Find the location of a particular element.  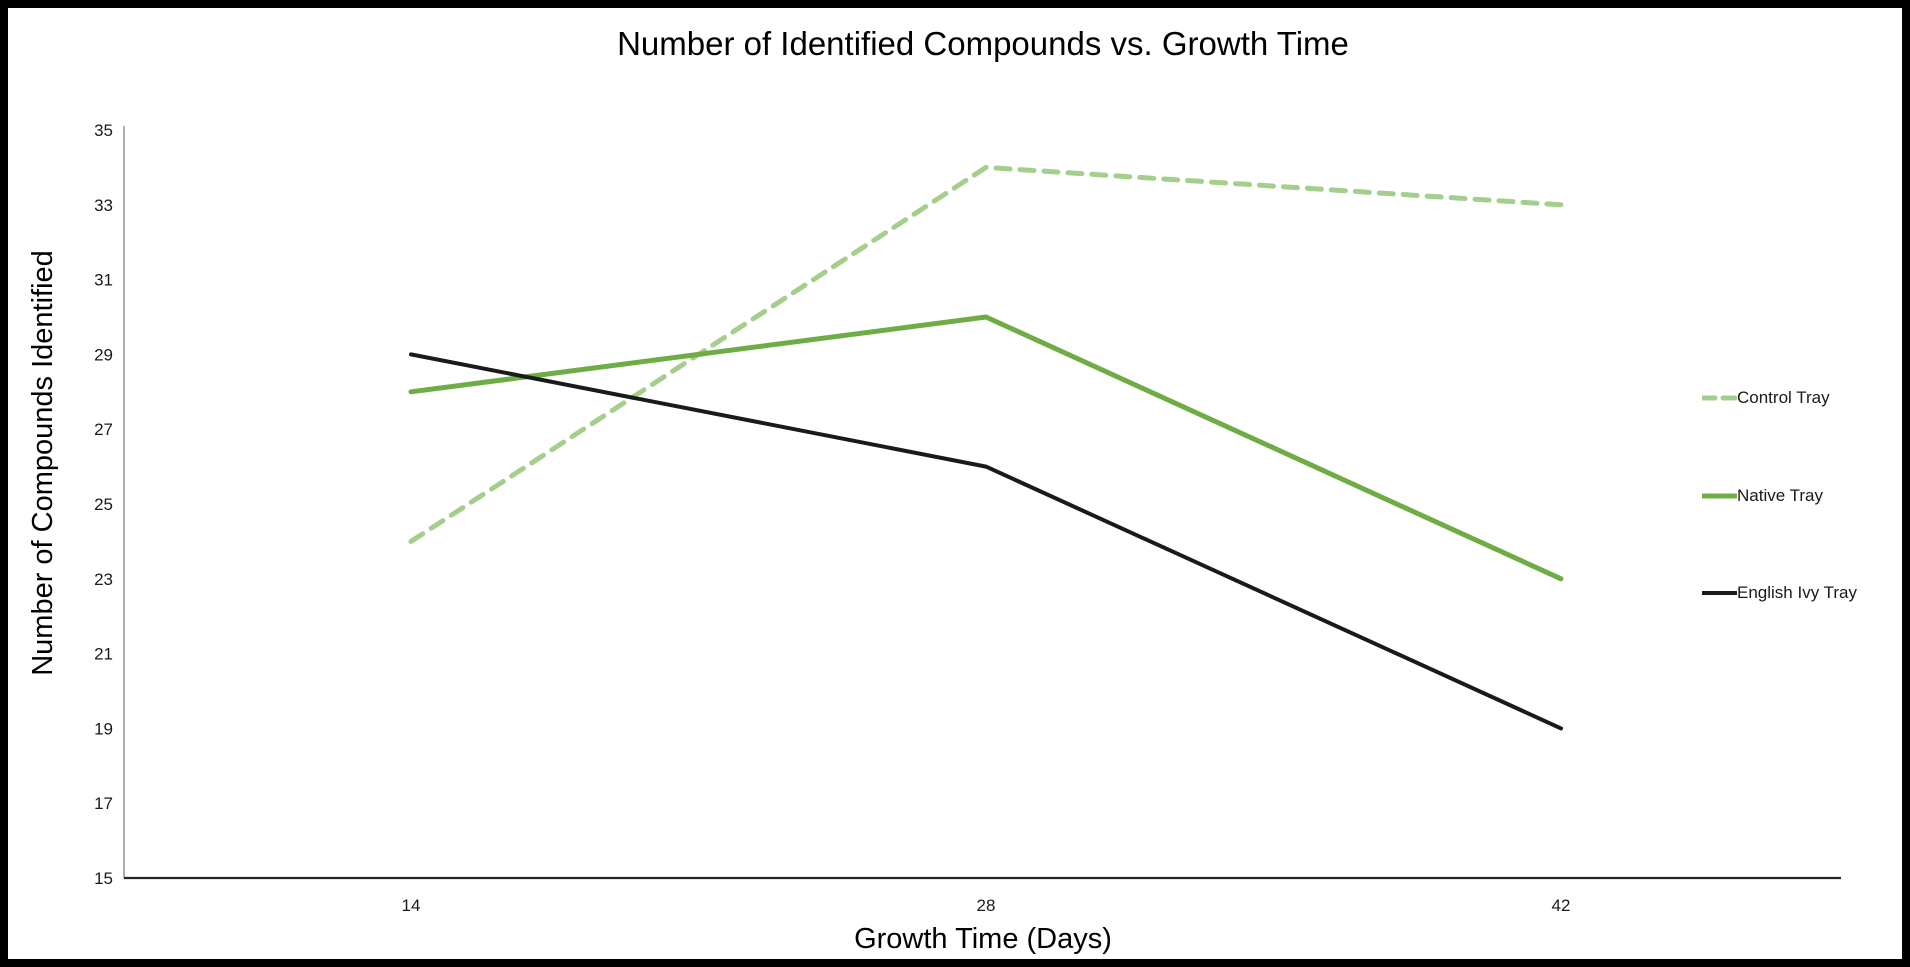

y-tick-label: 29 is located at coordinates (103, 354).